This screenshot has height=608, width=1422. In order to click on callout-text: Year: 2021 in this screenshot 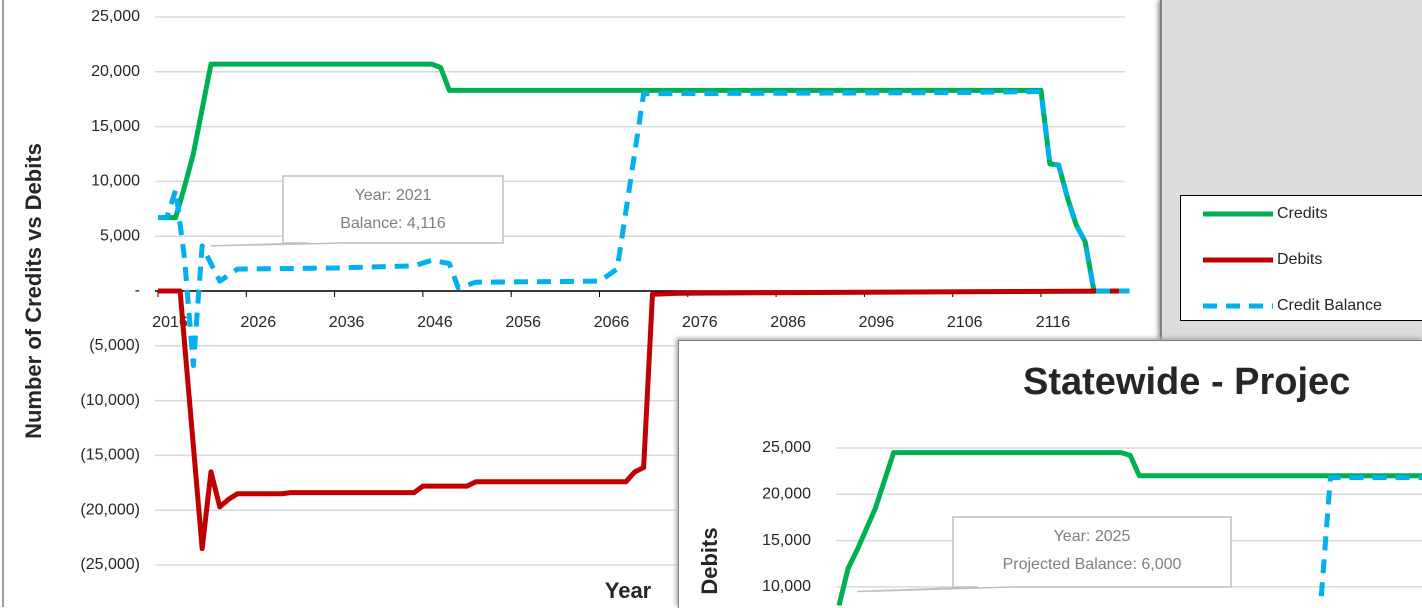, I will do `click(393, 195)`.